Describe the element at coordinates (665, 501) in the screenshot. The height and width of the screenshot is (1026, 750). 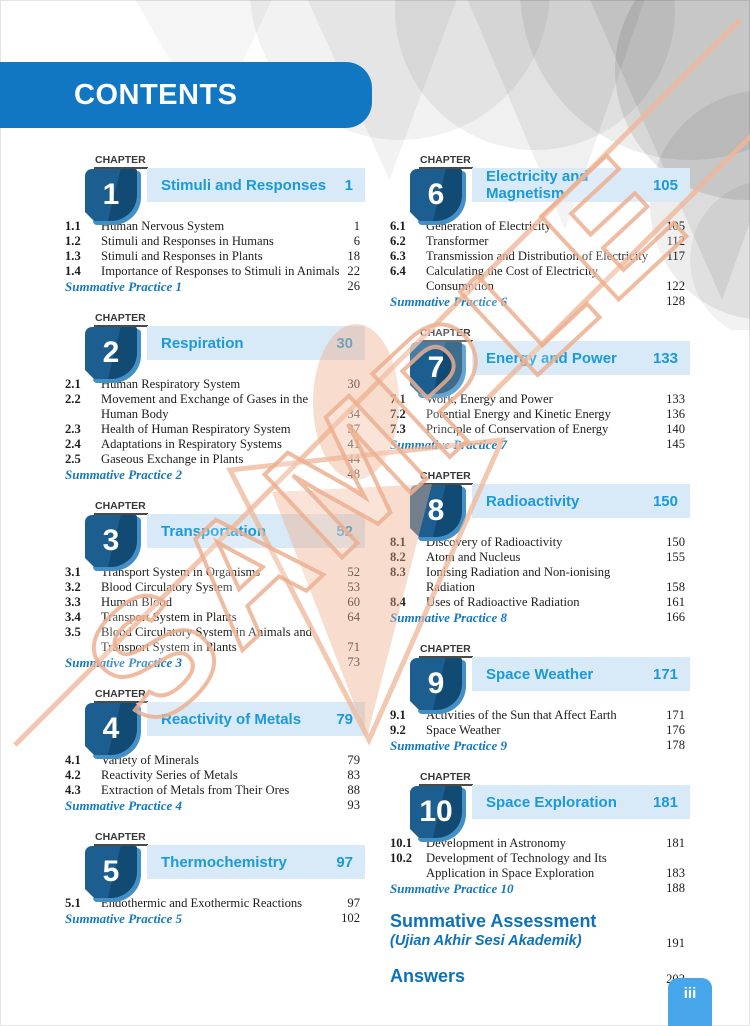
I see `chapter-start-page: 150` at that location.